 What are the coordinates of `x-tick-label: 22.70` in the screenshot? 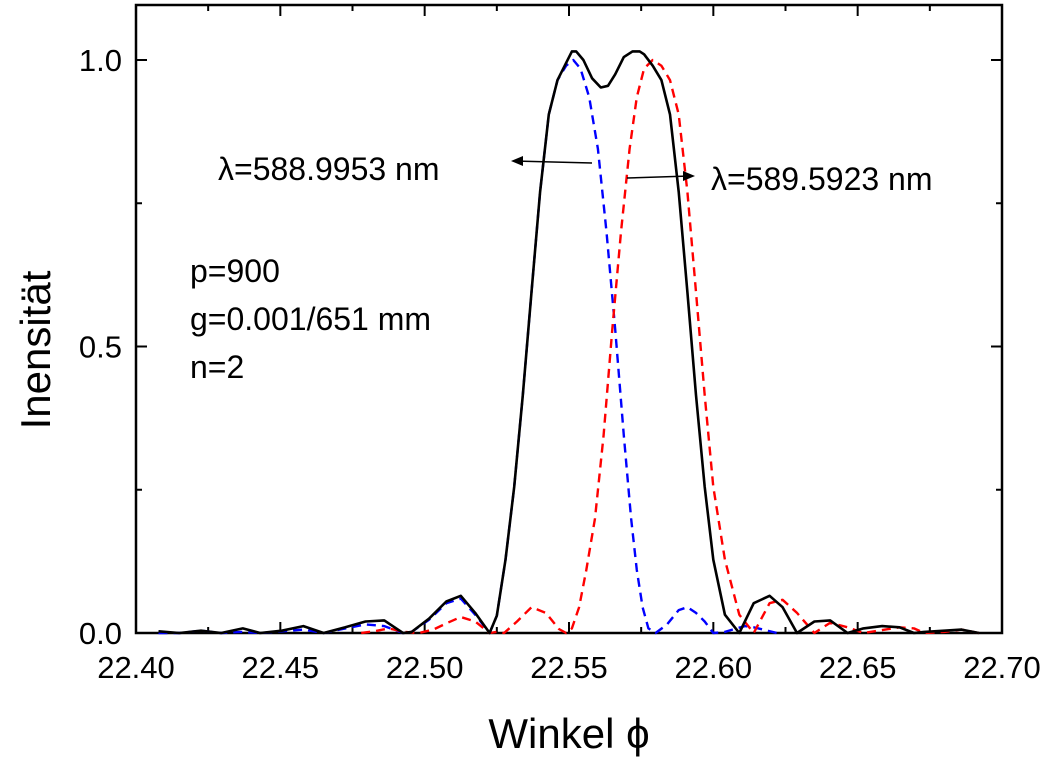 It's located at (1002, 667).